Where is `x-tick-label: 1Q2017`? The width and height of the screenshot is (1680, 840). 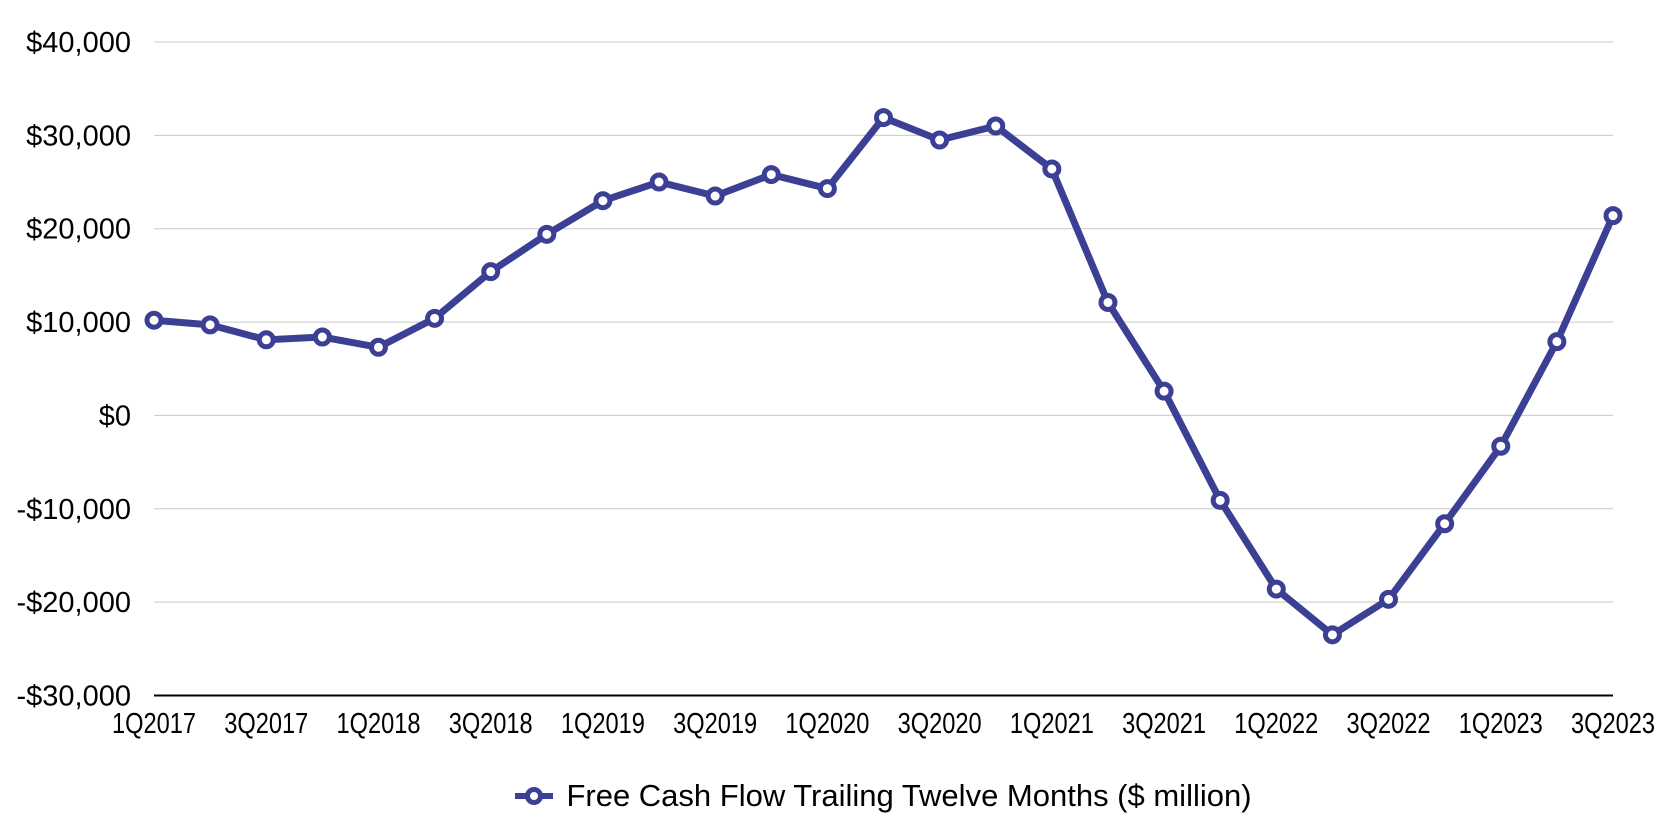
x-tick-label: 1Q2017 is located at coordinates (154, 724).